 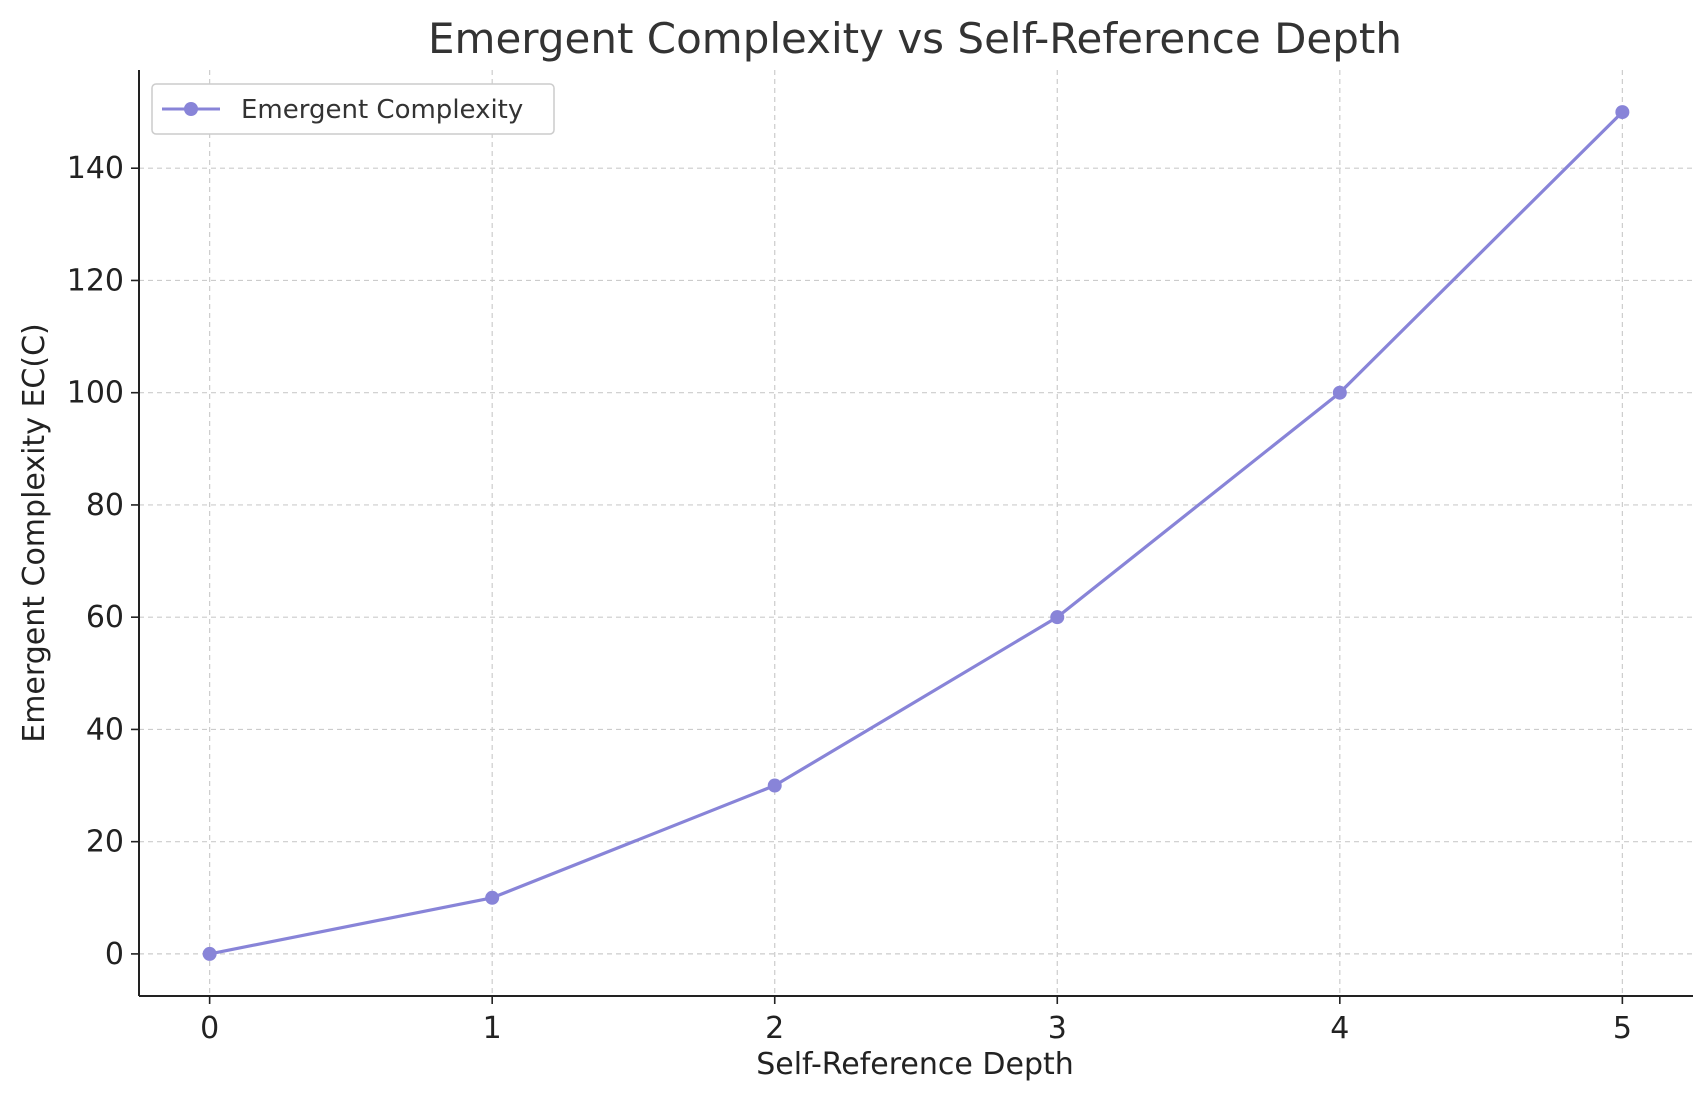 What do you see at coordinates (95, 168) in the screenshot?
I see `y-tick-label: 140` at bounding box center [95, 168].